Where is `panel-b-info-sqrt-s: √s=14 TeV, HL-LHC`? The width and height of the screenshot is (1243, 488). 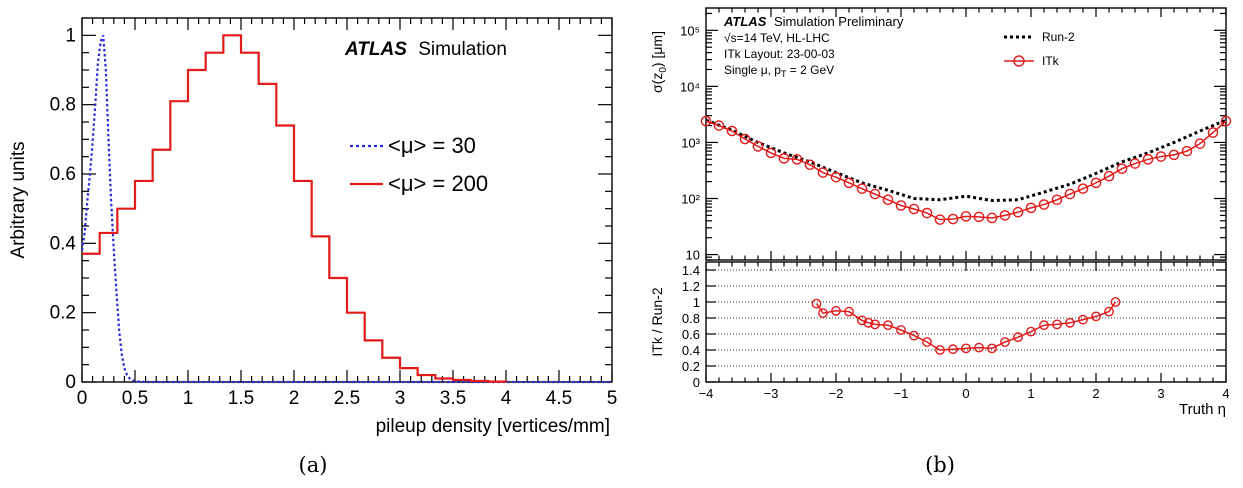
panel-b-info-sqrt-s: √s=14 TeV, HL-LHC is located at coordinates (777, 38).